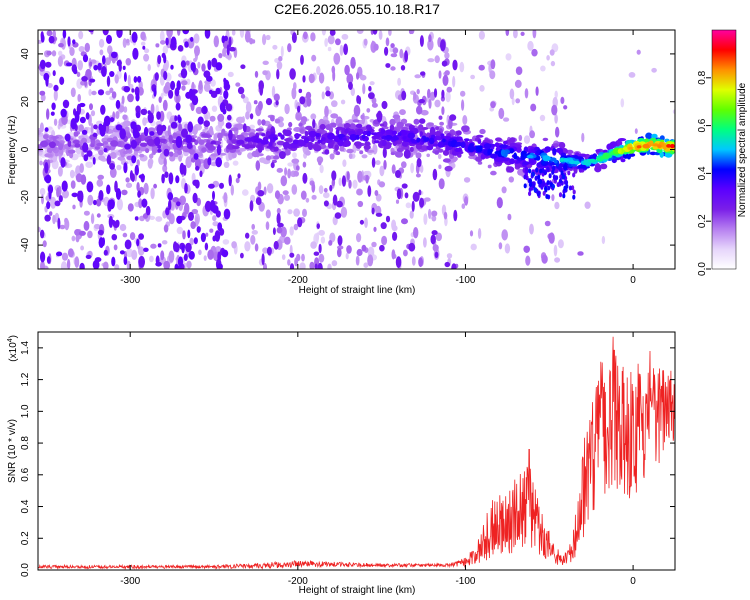 This screenshot has width=750, height=600. Describe the element at coordinates (25, 244) in the screenshot. I see `y-tick-label: -40` at that location.